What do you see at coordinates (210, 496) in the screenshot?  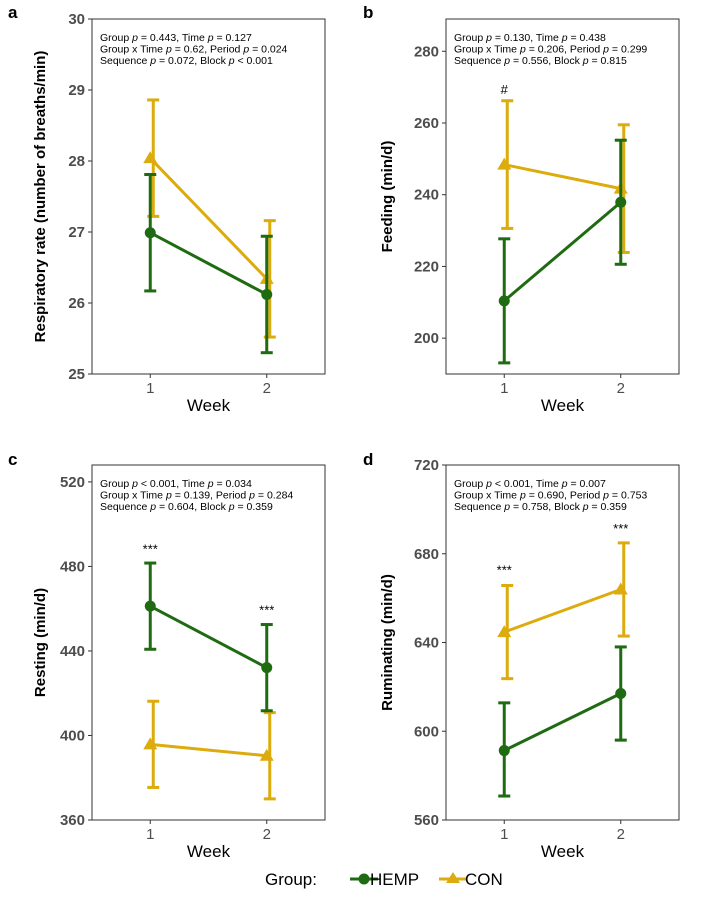 I see `stats-segment: = 0.139, Period` at bounding box center [210, 496].